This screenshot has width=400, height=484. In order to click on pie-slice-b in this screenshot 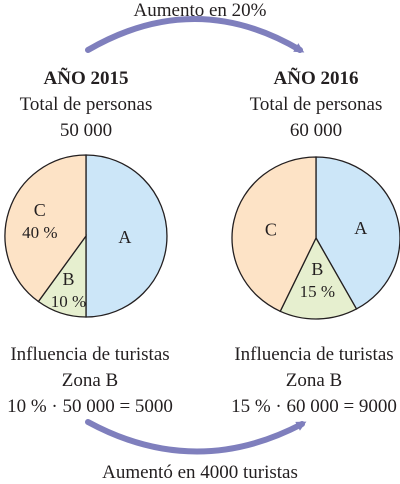, I will do `click(318, 278)`.